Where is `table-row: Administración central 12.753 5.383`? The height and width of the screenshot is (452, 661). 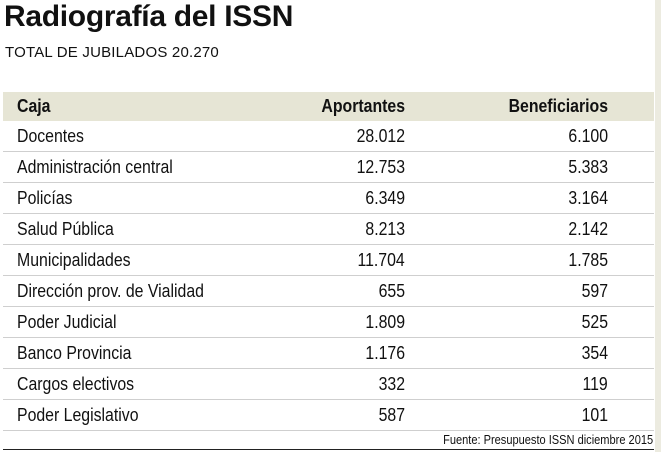 table-row: Administración central 12.753 5.383 is located at coordinates (328, 167).